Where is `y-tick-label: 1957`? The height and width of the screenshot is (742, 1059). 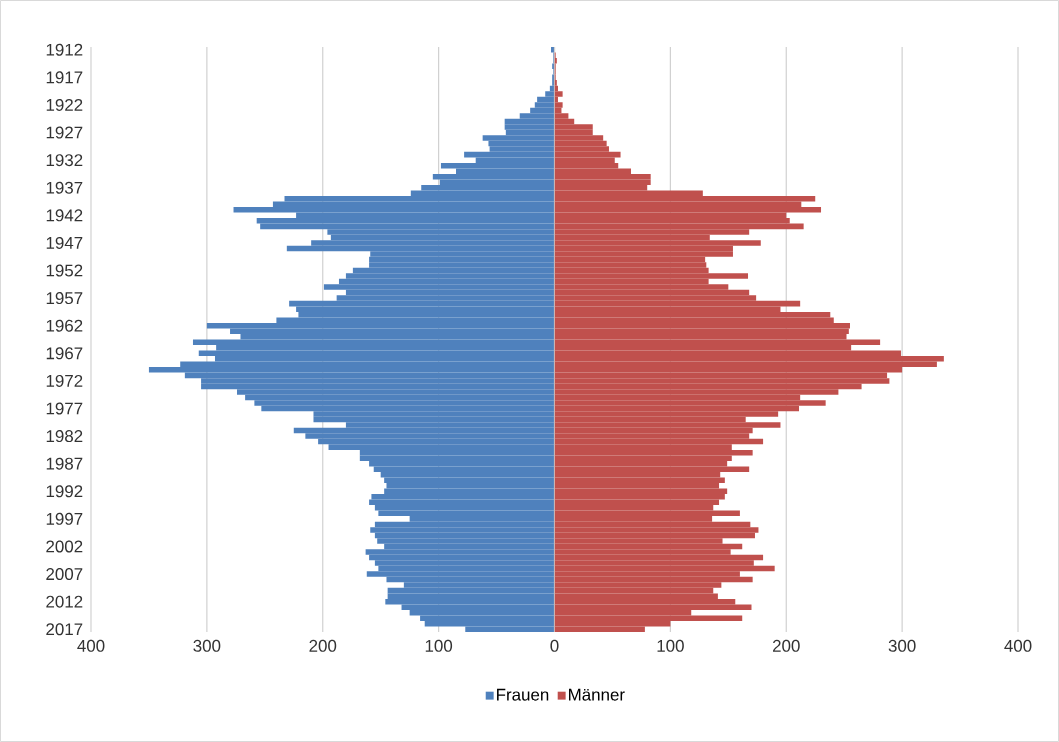 y-tick-label: 1957 is located at coordinates (64, 298).